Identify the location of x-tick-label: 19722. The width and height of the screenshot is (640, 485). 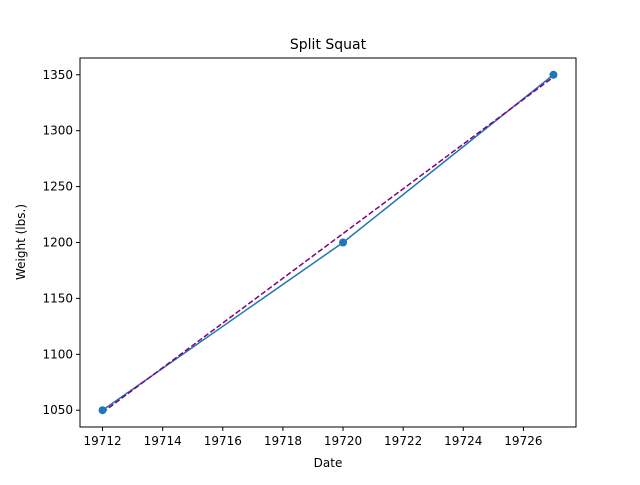
(403, 441).